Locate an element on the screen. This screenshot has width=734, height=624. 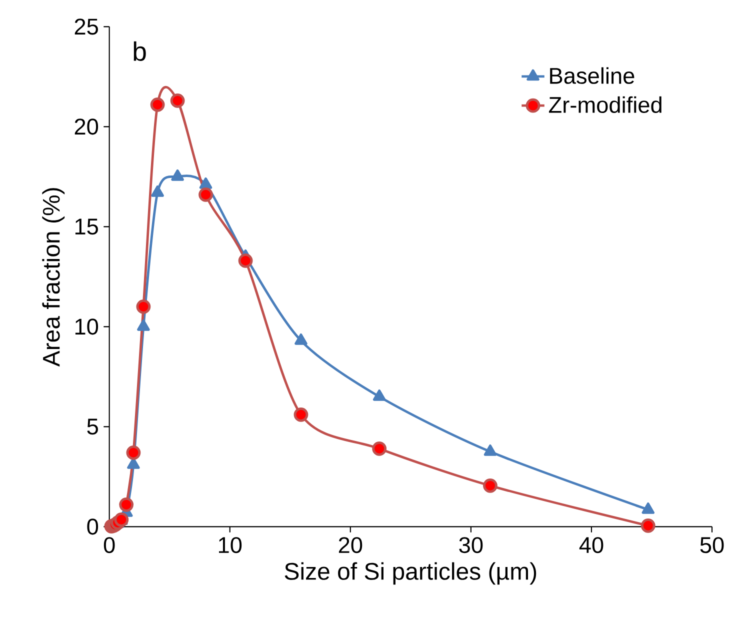
x-tick-label: 20 is located at coordinates (350, 545).